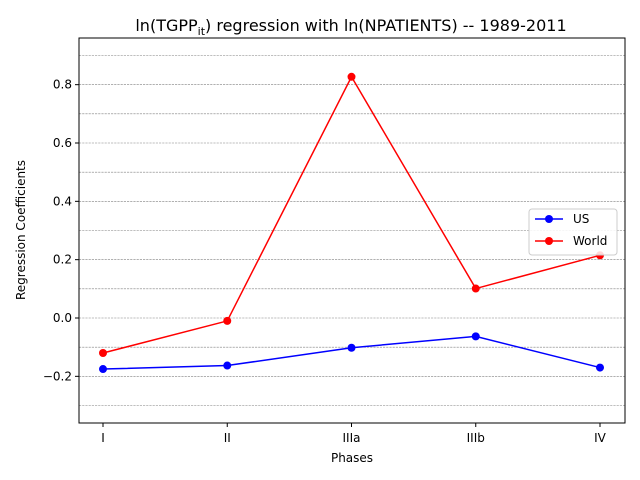 Image resolution: width=640 pixels, height=480 pixels. Describe the element at coordinates (600, 438) in the screenshot. I see `x-tick-label: IV` at that location.